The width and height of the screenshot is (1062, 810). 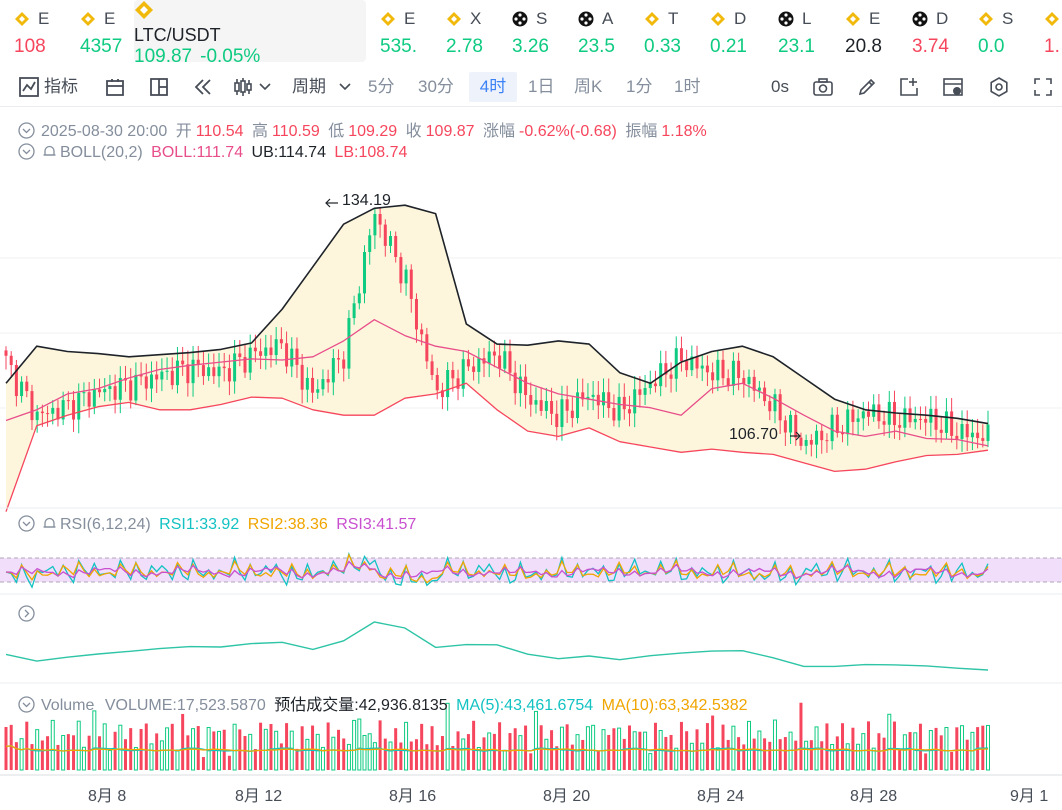 I want to click on template-icon, so click(x=953, y=87).